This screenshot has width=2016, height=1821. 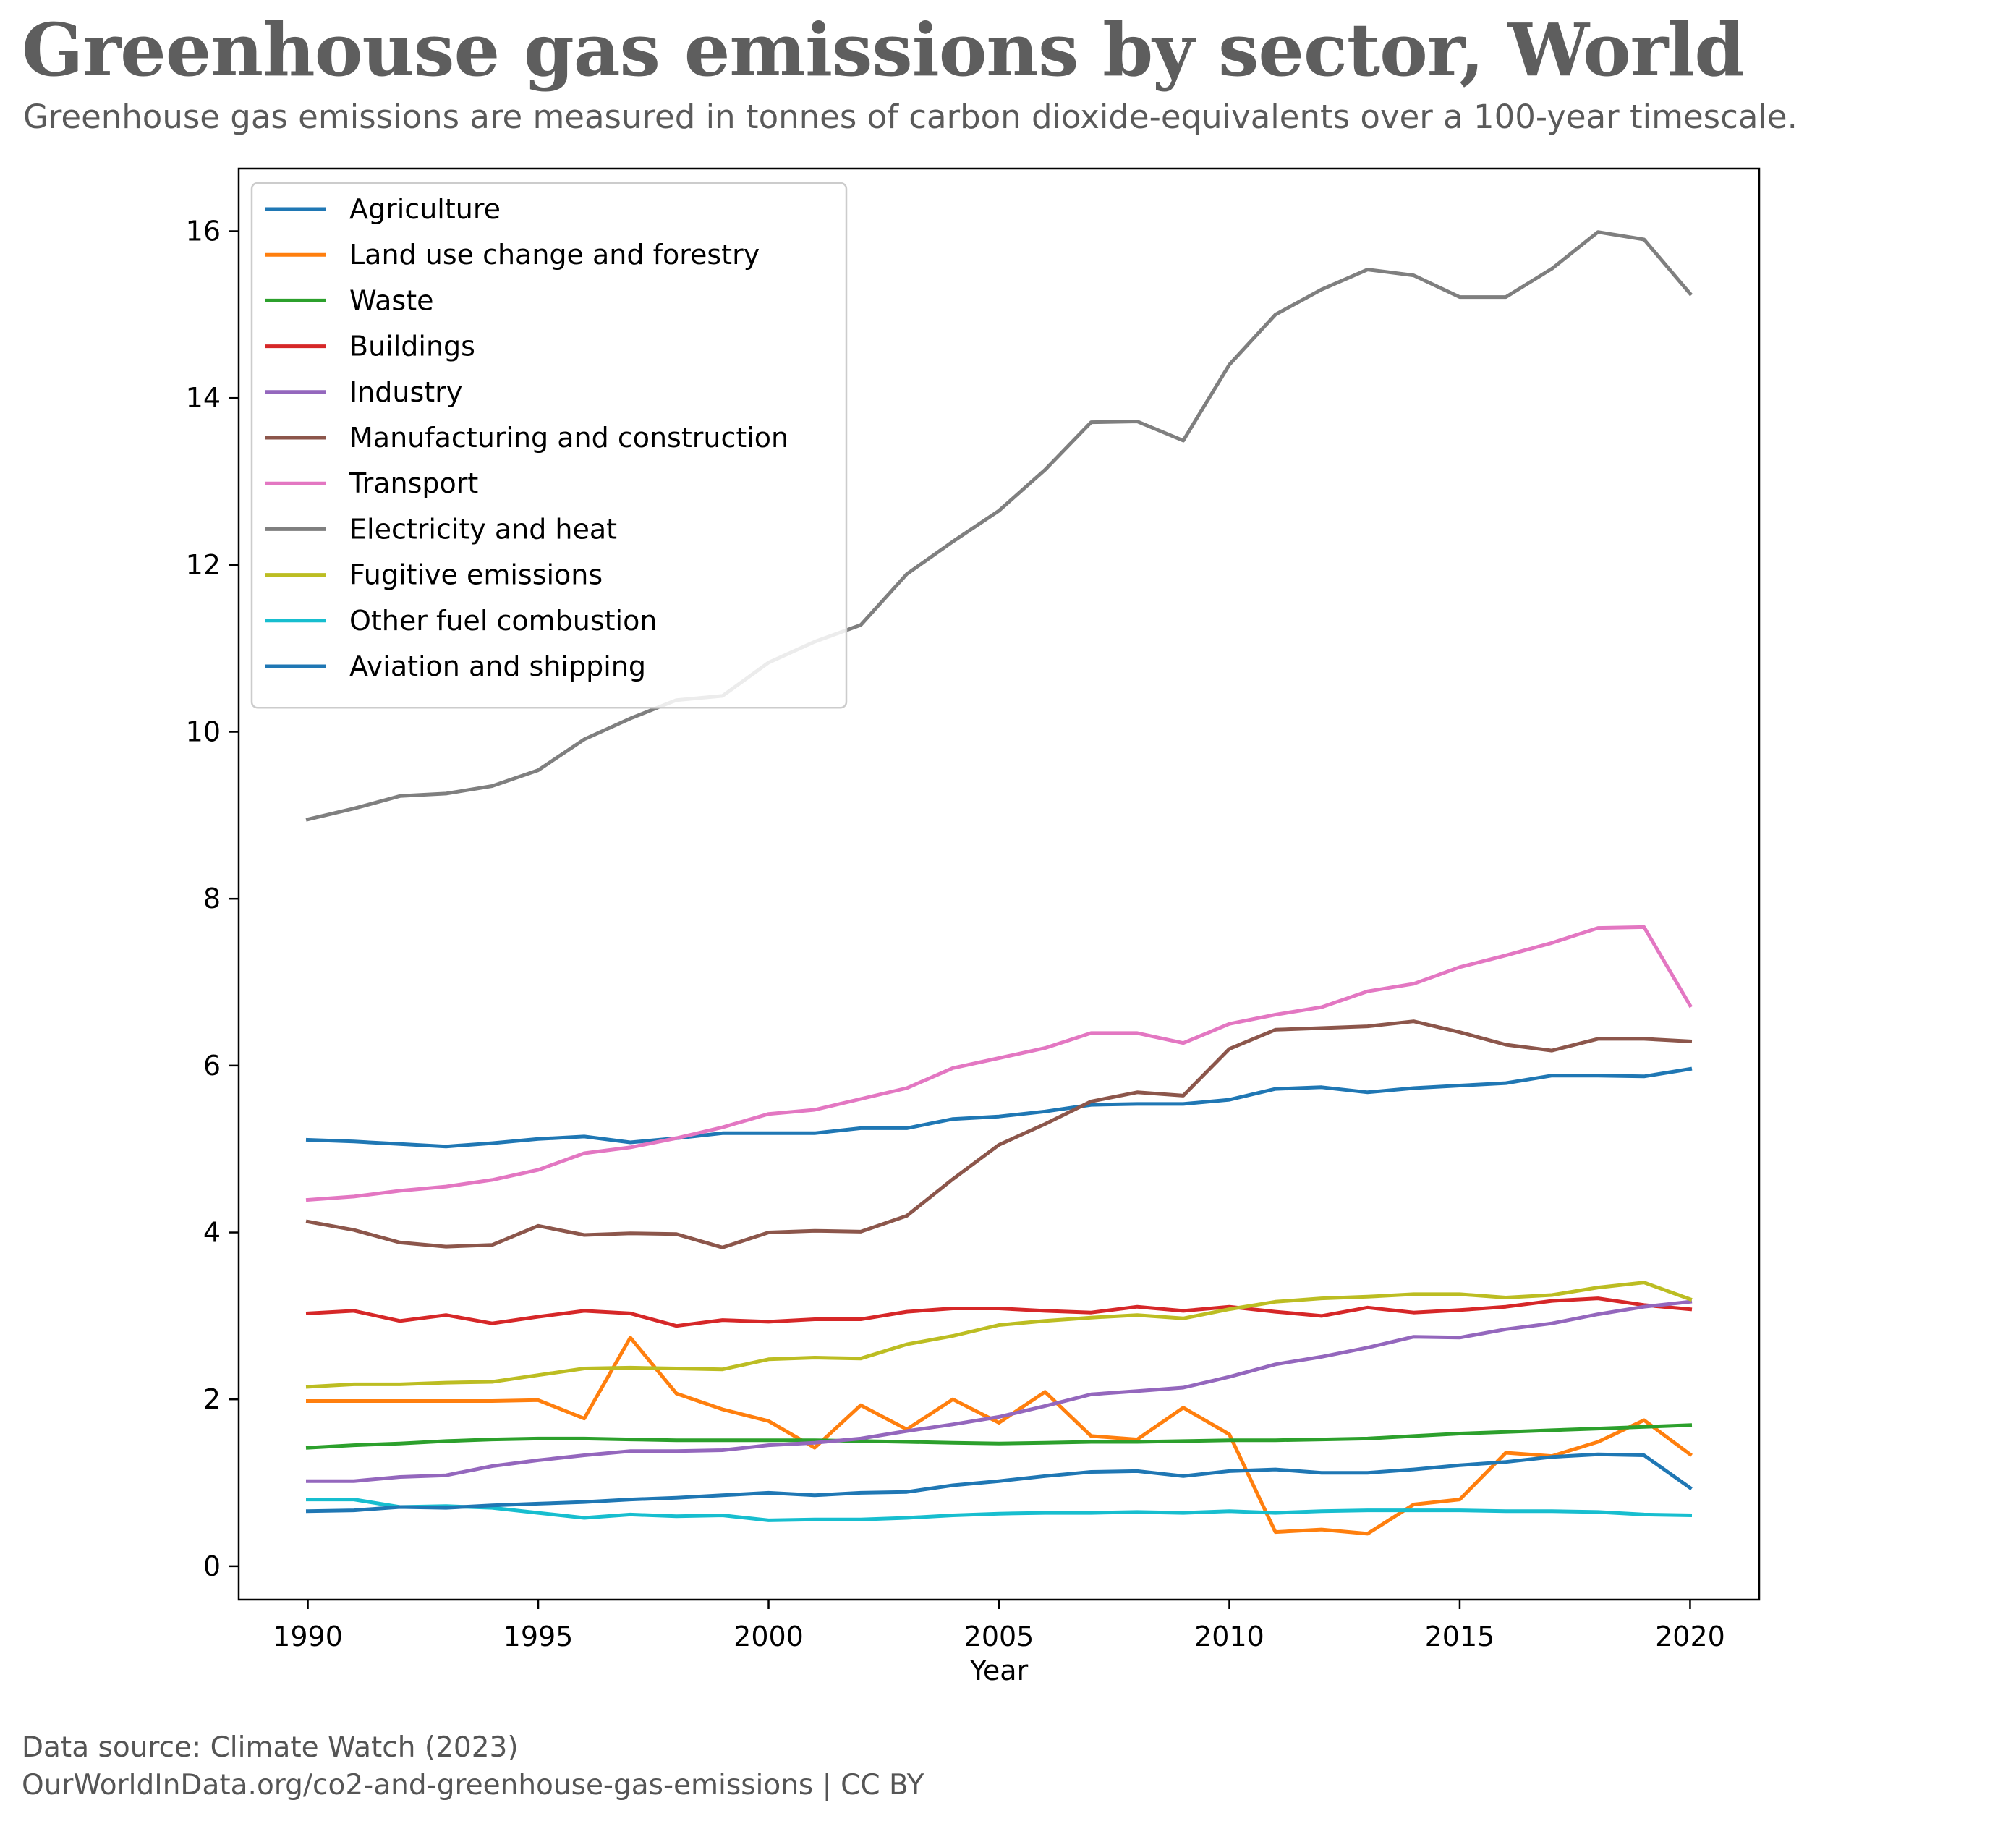 I want to click on legend-label-6: Manufacturing and construction, so click(x=569, y=438).